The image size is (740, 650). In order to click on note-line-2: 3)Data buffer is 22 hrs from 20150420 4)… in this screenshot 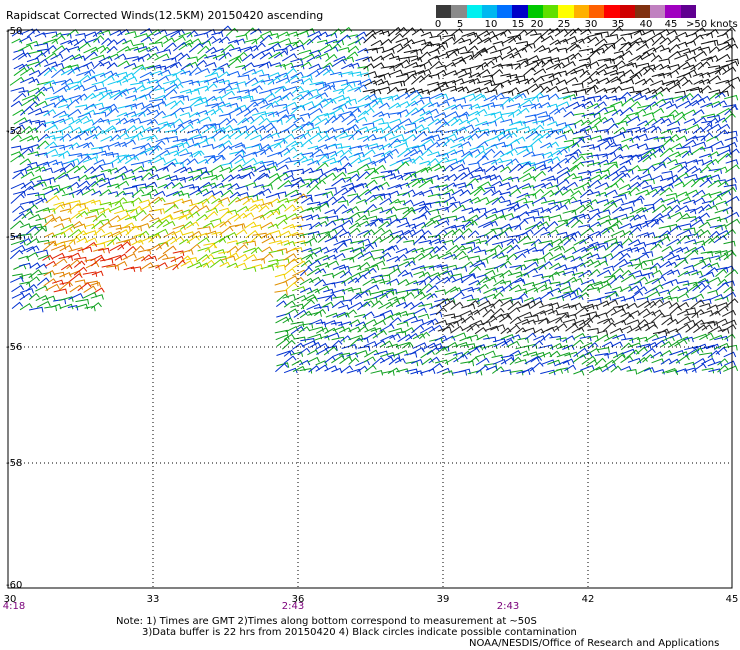, I will do `click(359, 632)`.